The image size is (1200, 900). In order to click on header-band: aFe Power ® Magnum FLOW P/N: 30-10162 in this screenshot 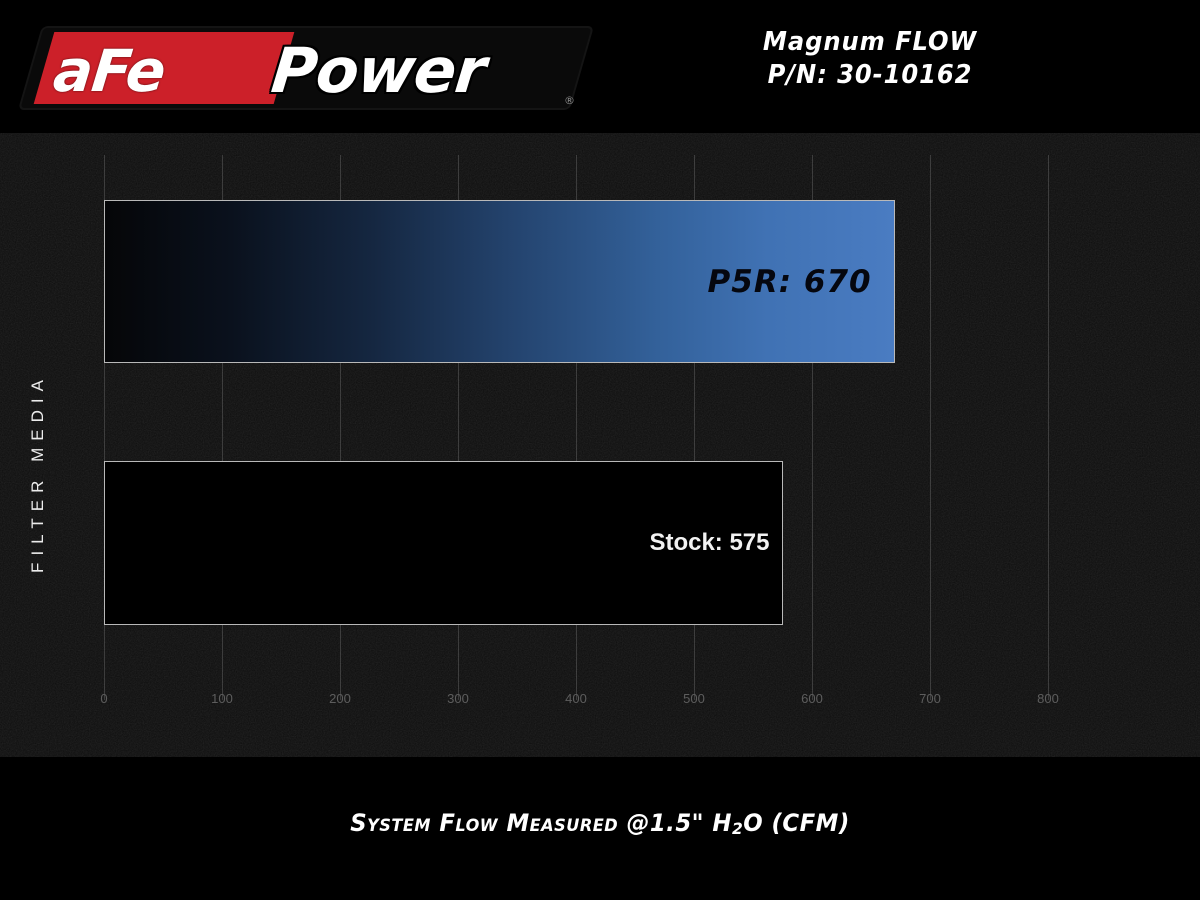, I will do `click(600, 66)`.